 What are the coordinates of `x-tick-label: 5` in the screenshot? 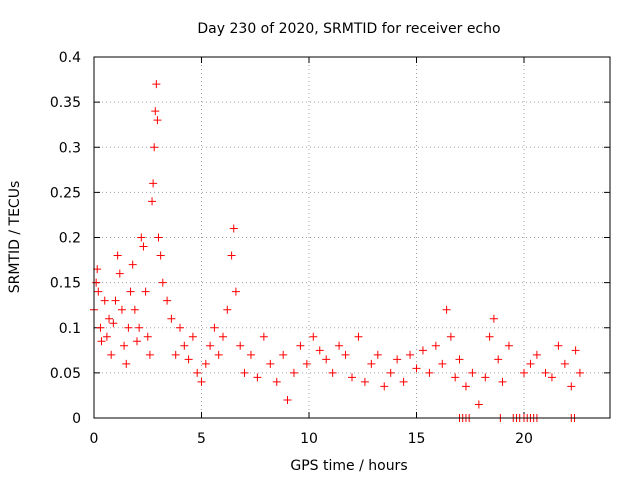 It's located at (201, 439).